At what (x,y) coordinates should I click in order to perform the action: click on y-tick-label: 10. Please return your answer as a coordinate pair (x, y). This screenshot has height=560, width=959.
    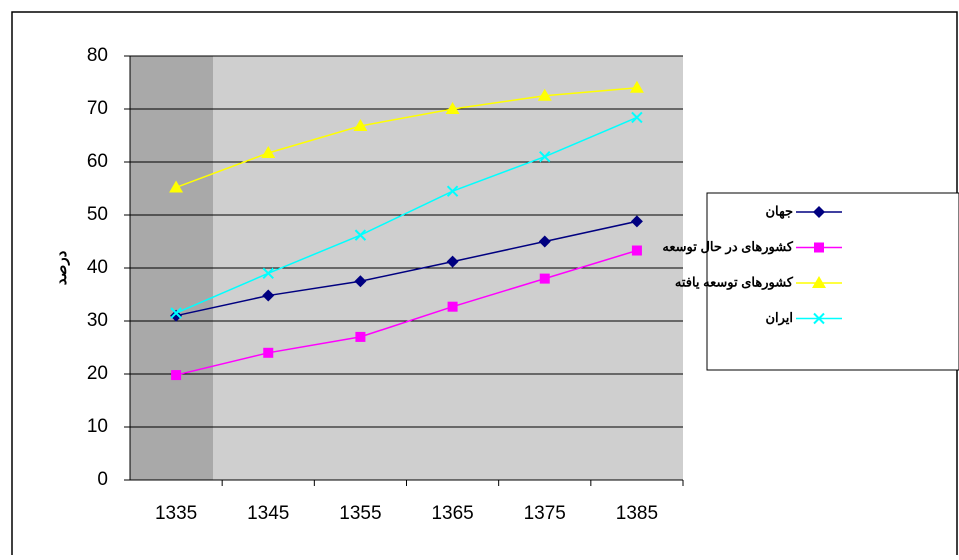
    Looking at the image, I should click on (97, 426).